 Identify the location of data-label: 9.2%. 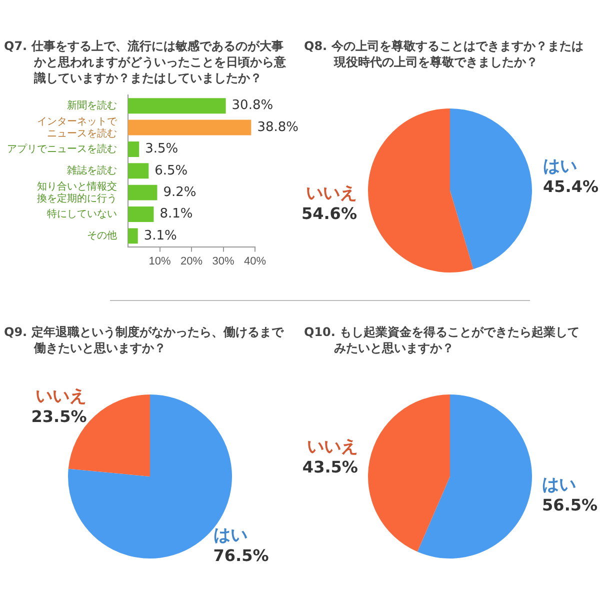
(179, 192).